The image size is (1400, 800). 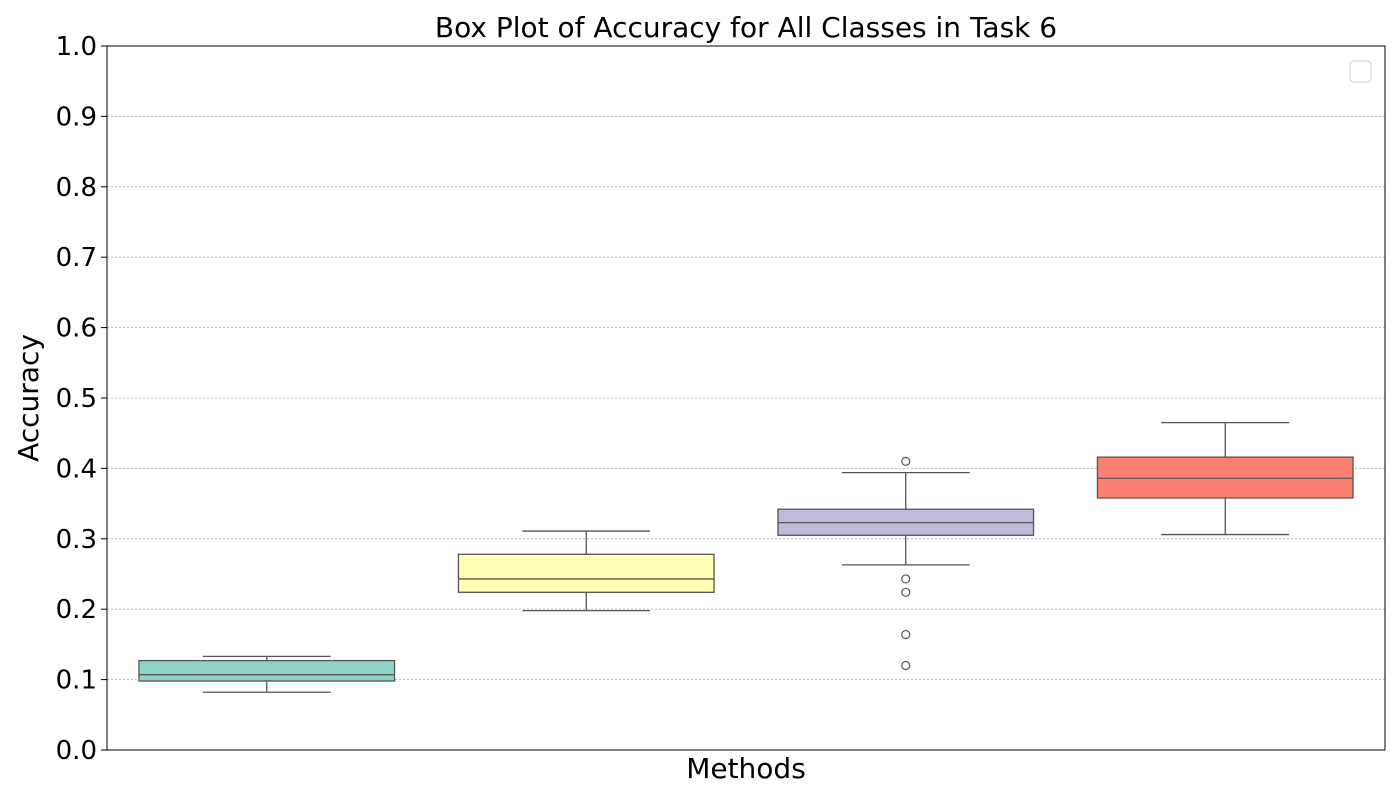 I want to click on y-tick-label: 1.0, so click(x=76, y=47).